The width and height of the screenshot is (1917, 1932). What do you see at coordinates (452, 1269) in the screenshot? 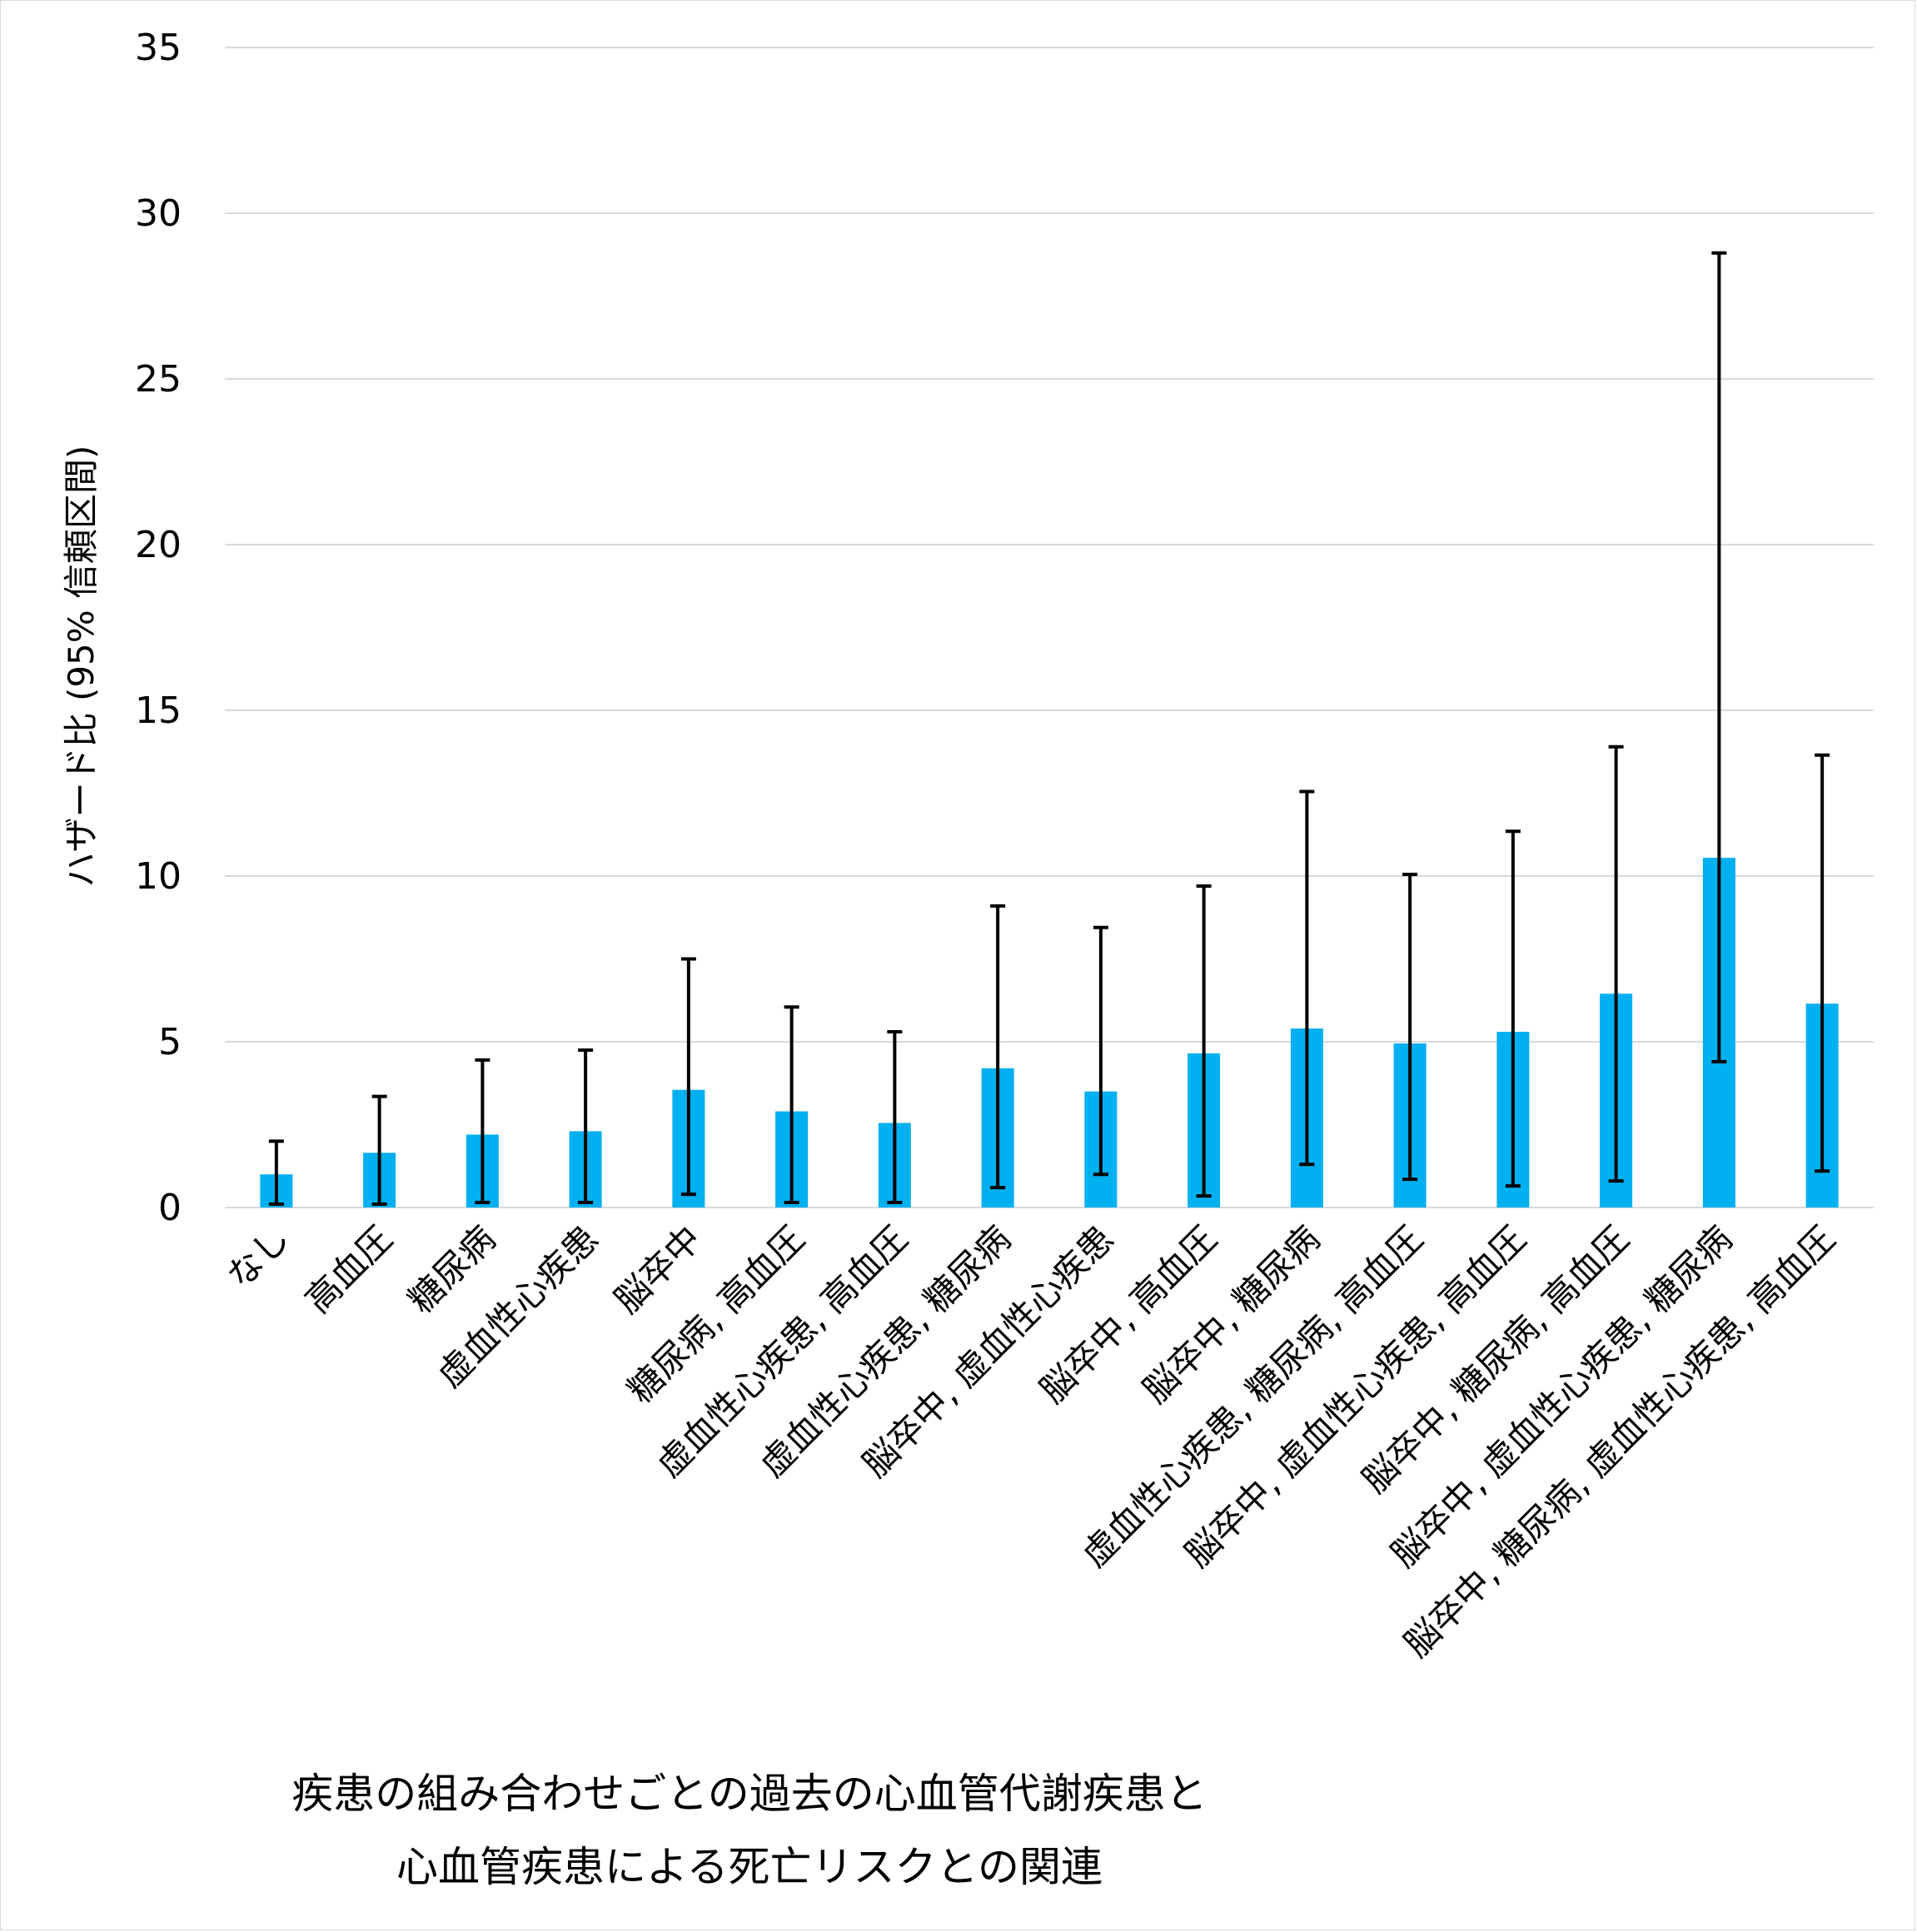
I see `category-label-2: 糖尿病` at bounding box center [452, 1269].